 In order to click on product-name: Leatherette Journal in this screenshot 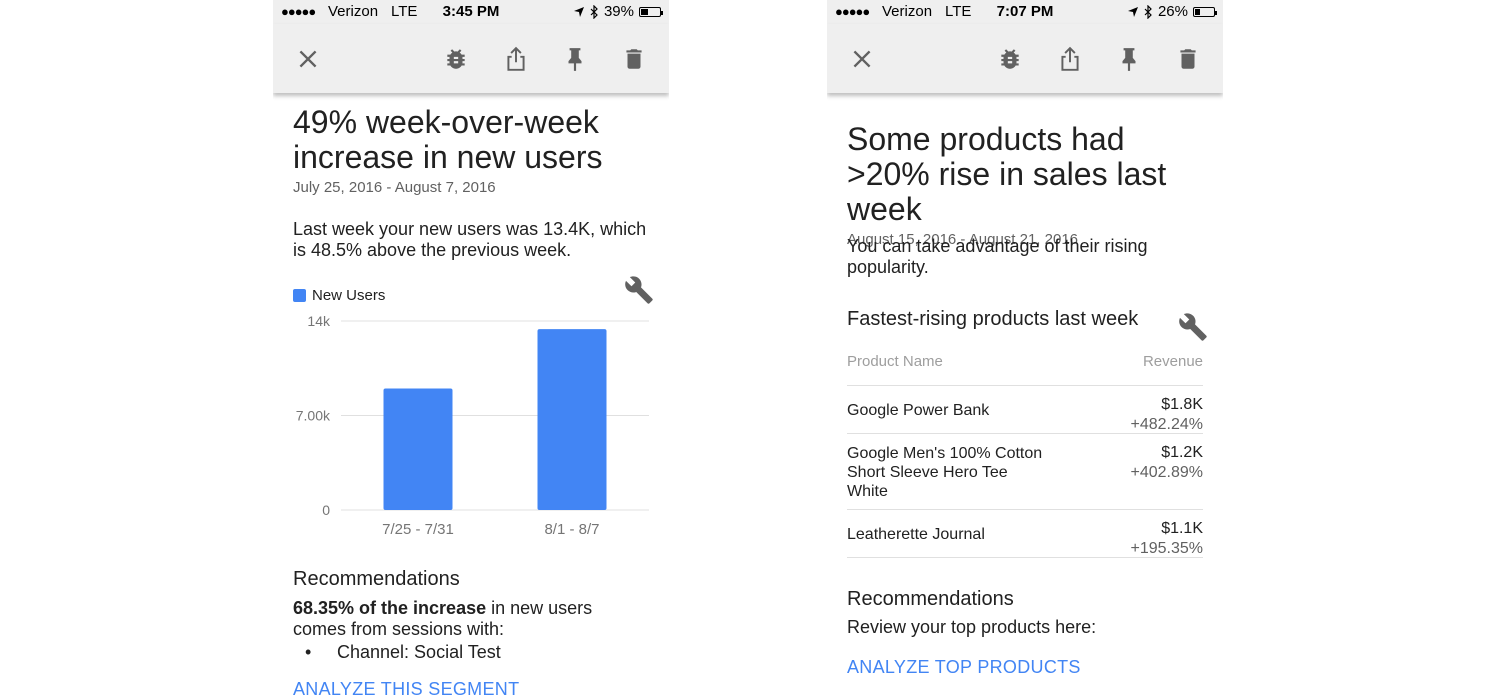, I will do `click(916, 534)`.